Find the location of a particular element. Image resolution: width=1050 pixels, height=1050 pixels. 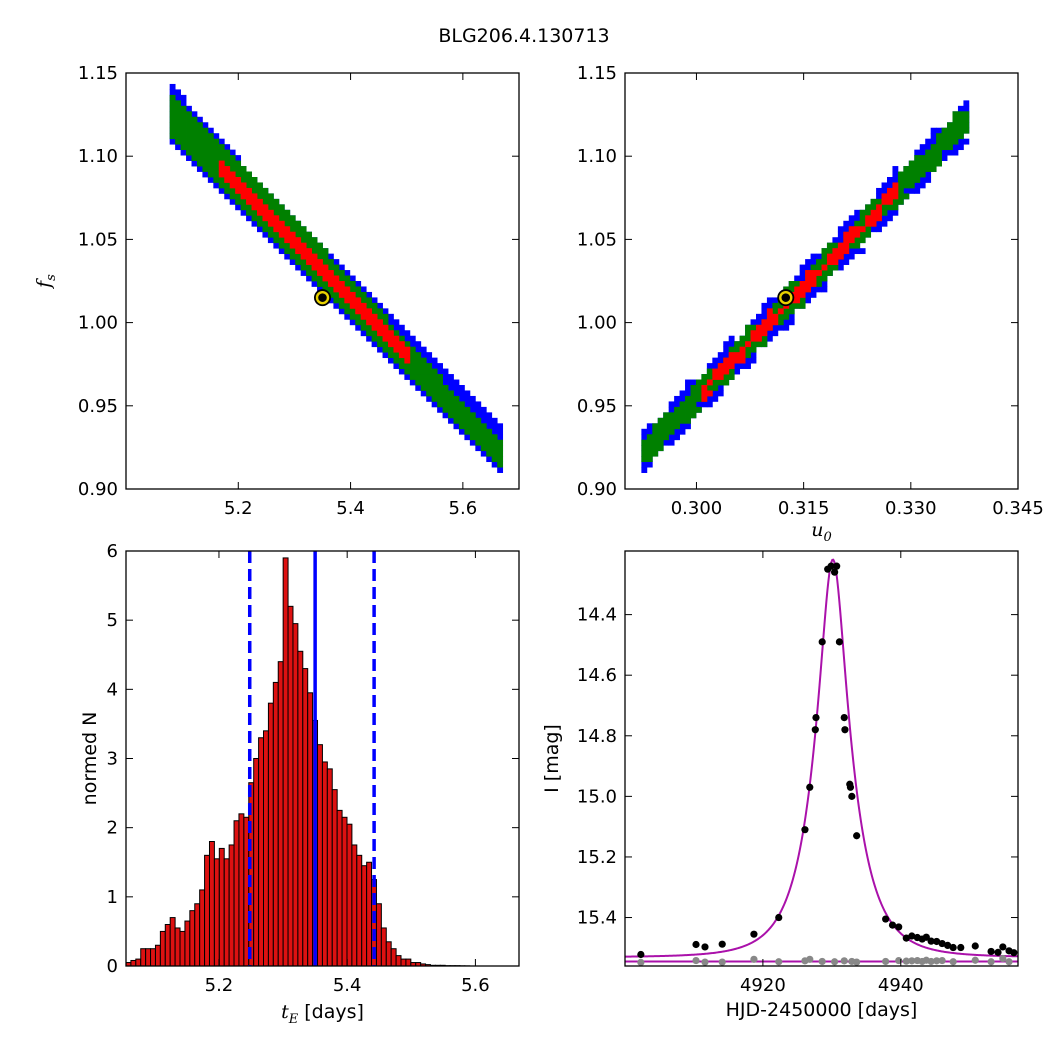

panel-a-xtick-label: 5.2 is located at coordinates (238, 508).